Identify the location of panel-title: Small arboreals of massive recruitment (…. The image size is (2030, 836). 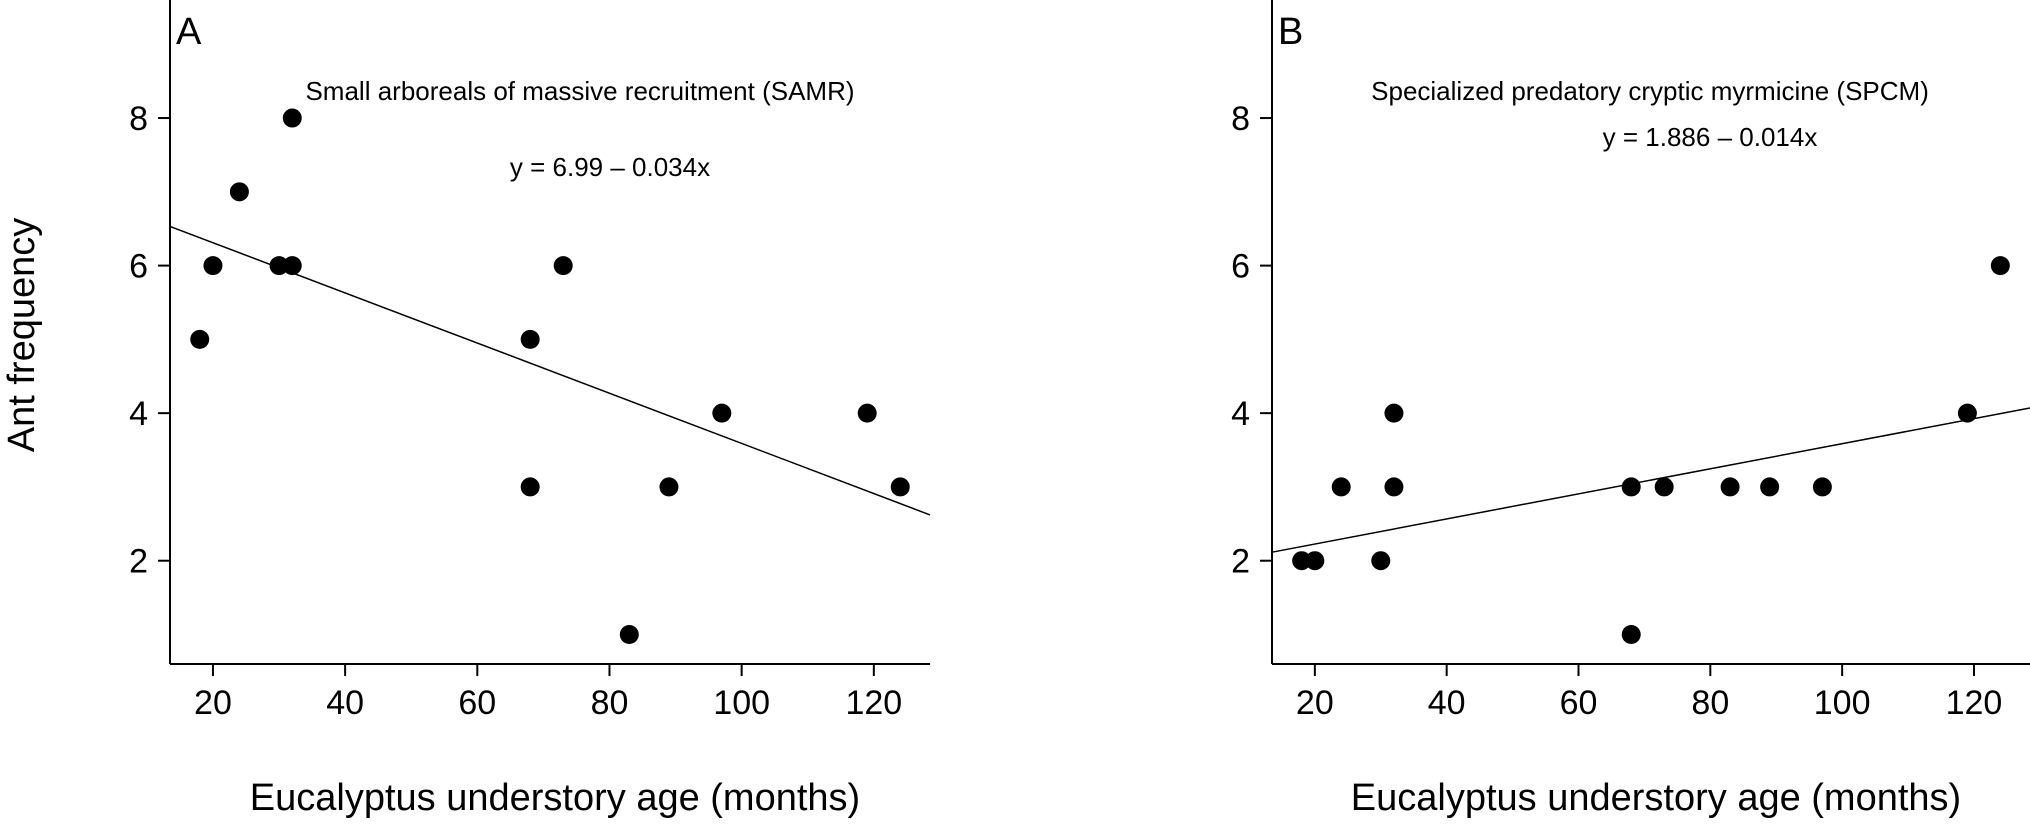
(579, 91).